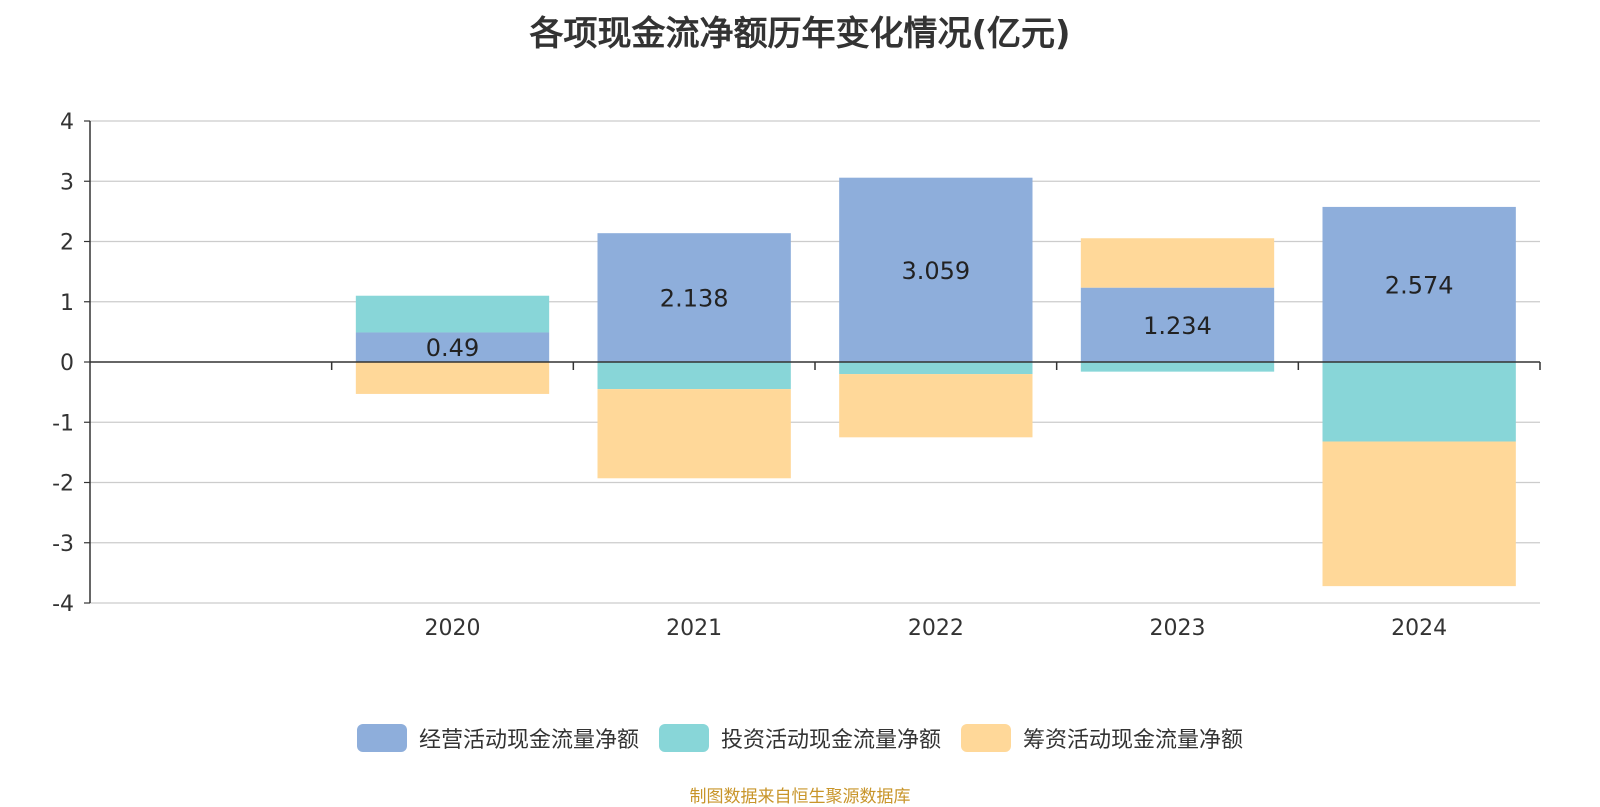 The height and width of the screenshot is (807, 1600). I want to click on x-tick-label: 2022, so click(936, 628).